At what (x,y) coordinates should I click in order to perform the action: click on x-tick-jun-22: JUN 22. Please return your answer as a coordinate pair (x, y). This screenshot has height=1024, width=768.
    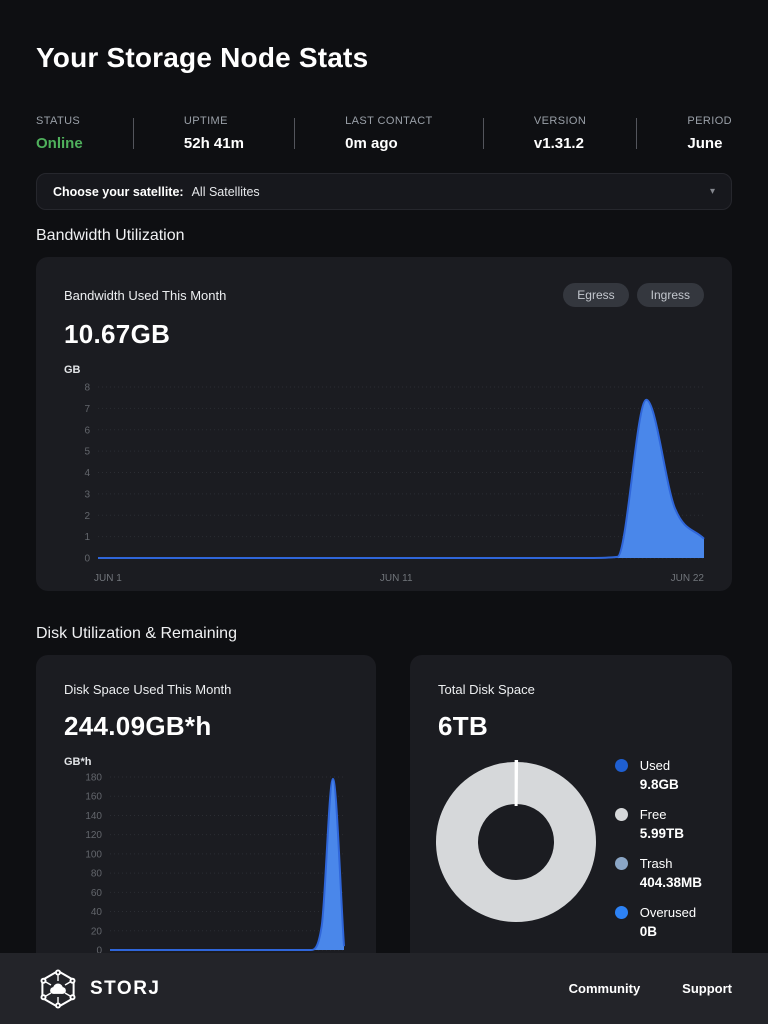
    Looking at the image, I should click on (687, 578).